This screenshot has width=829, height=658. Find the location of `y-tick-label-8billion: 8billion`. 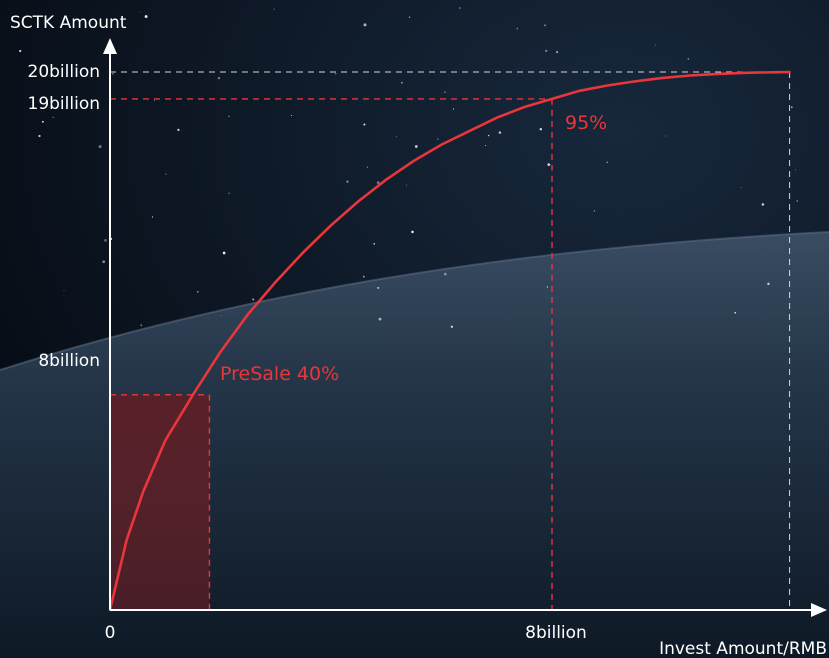

y-tick-label-8billion: 8billion is located at coordinates (69, 361).